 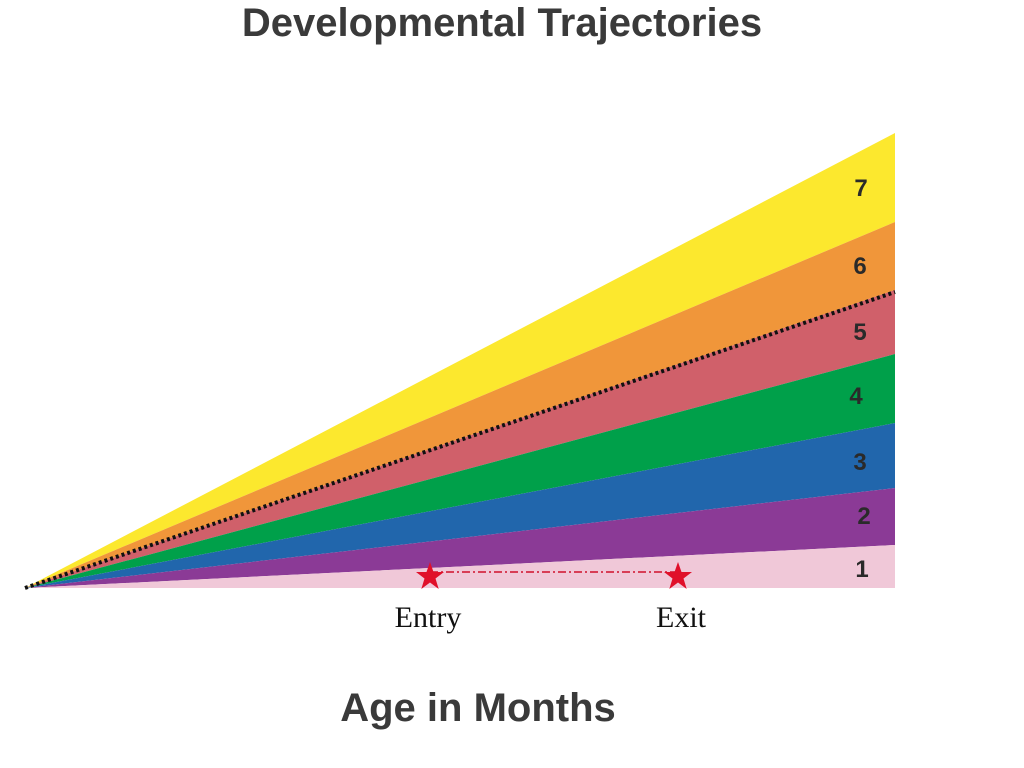 What do you see at coordinates (430, 575) in the screenshot?
I see `entry-star` at bounding box center [430, 575].